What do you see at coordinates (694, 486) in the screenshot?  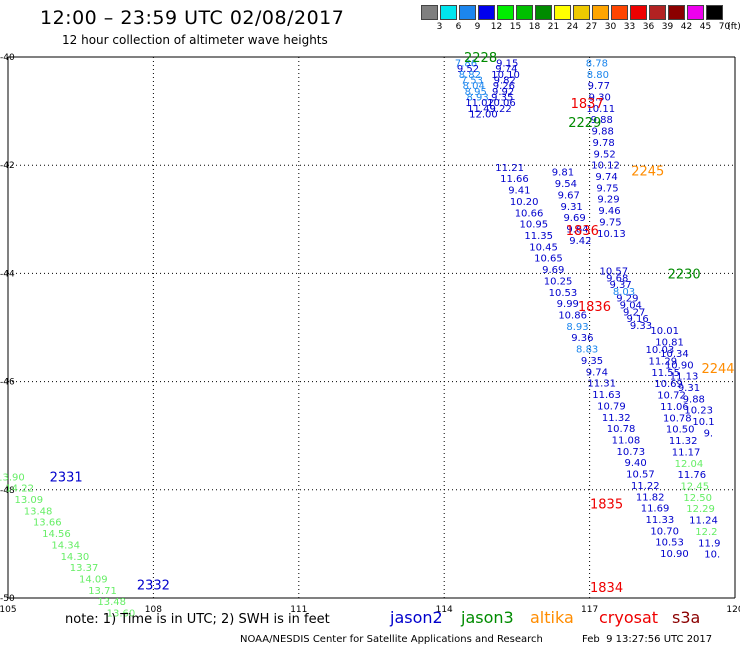 I see `wave-height-value: 12.45` at bounding box center [694, 486].